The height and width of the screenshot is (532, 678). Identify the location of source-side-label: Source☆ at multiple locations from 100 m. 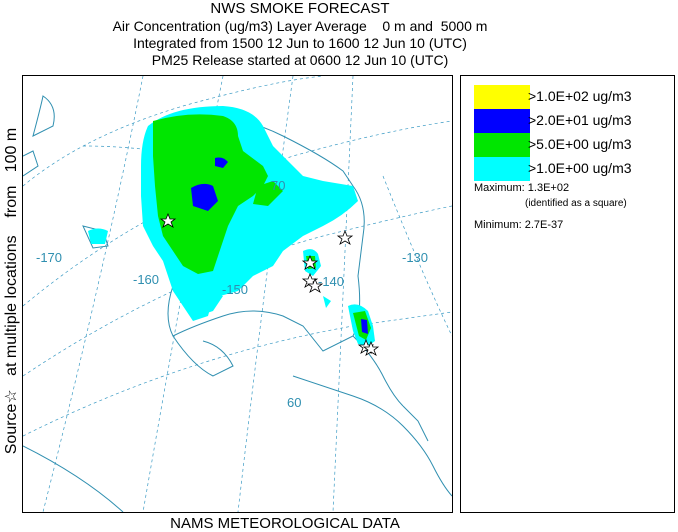
(11, 291).